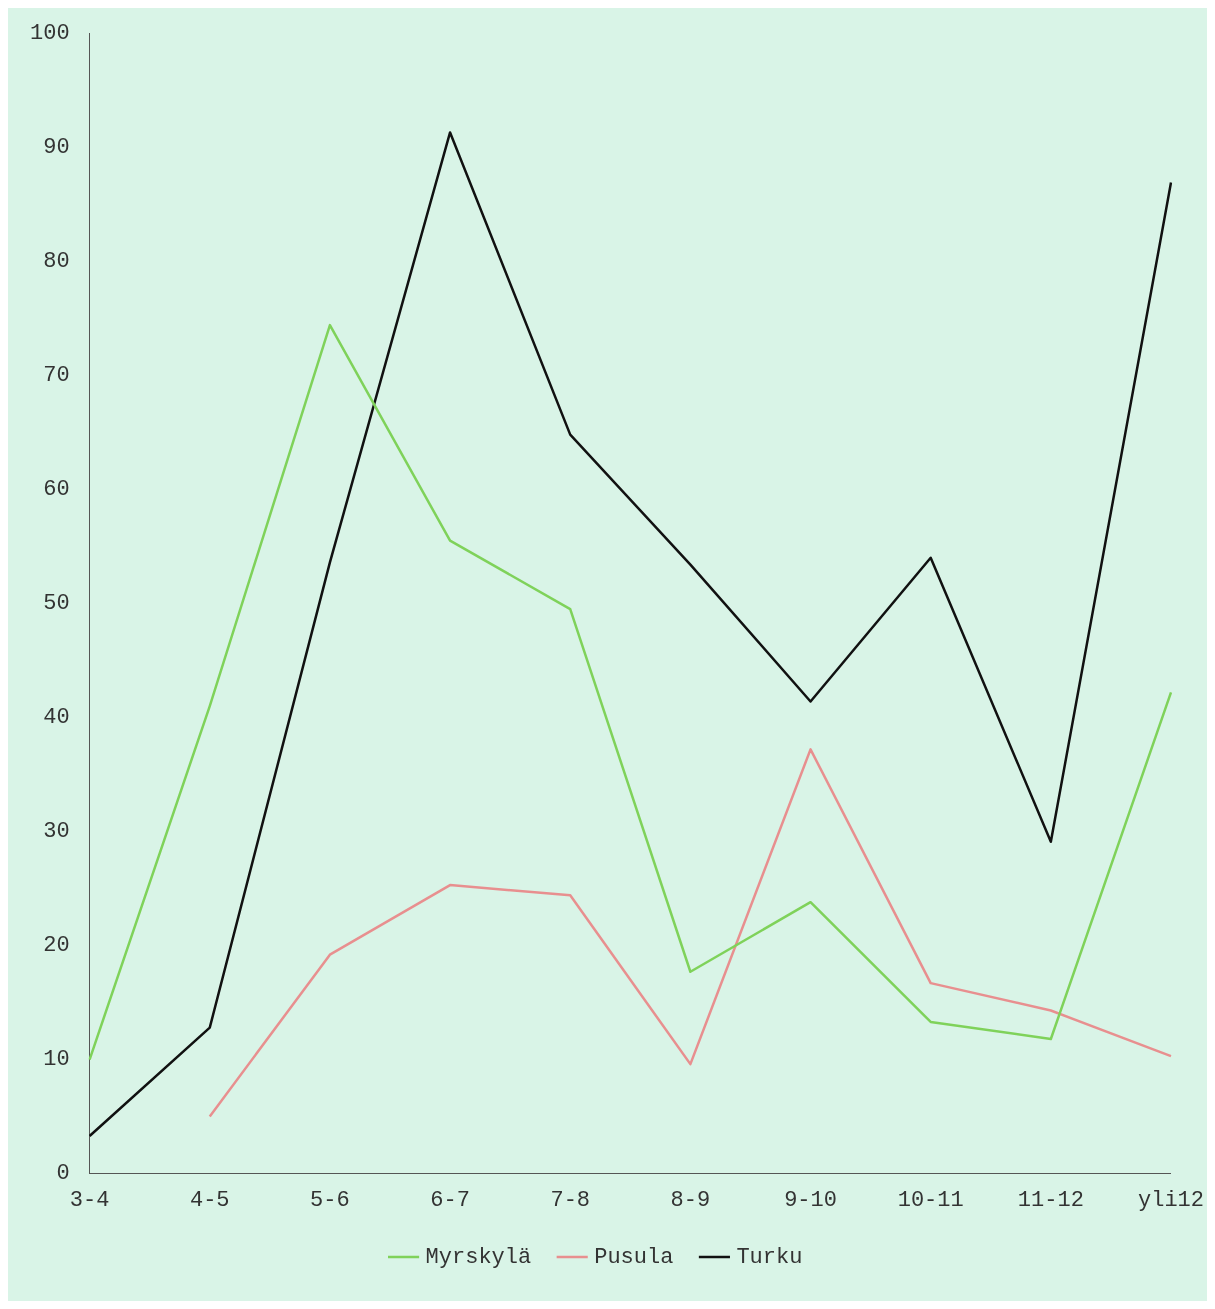  What do you see at coordinates (63, 1174) in the screenshot?
I see `y-tick-label: 0` at bounding box center [63, 1174].